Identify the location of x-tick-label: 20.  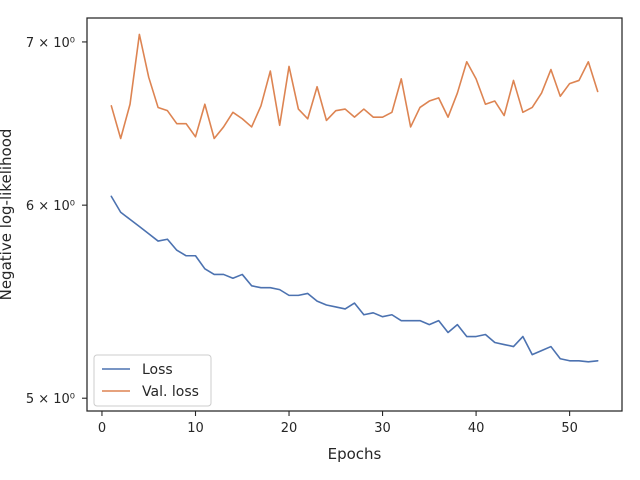
(289, 428).